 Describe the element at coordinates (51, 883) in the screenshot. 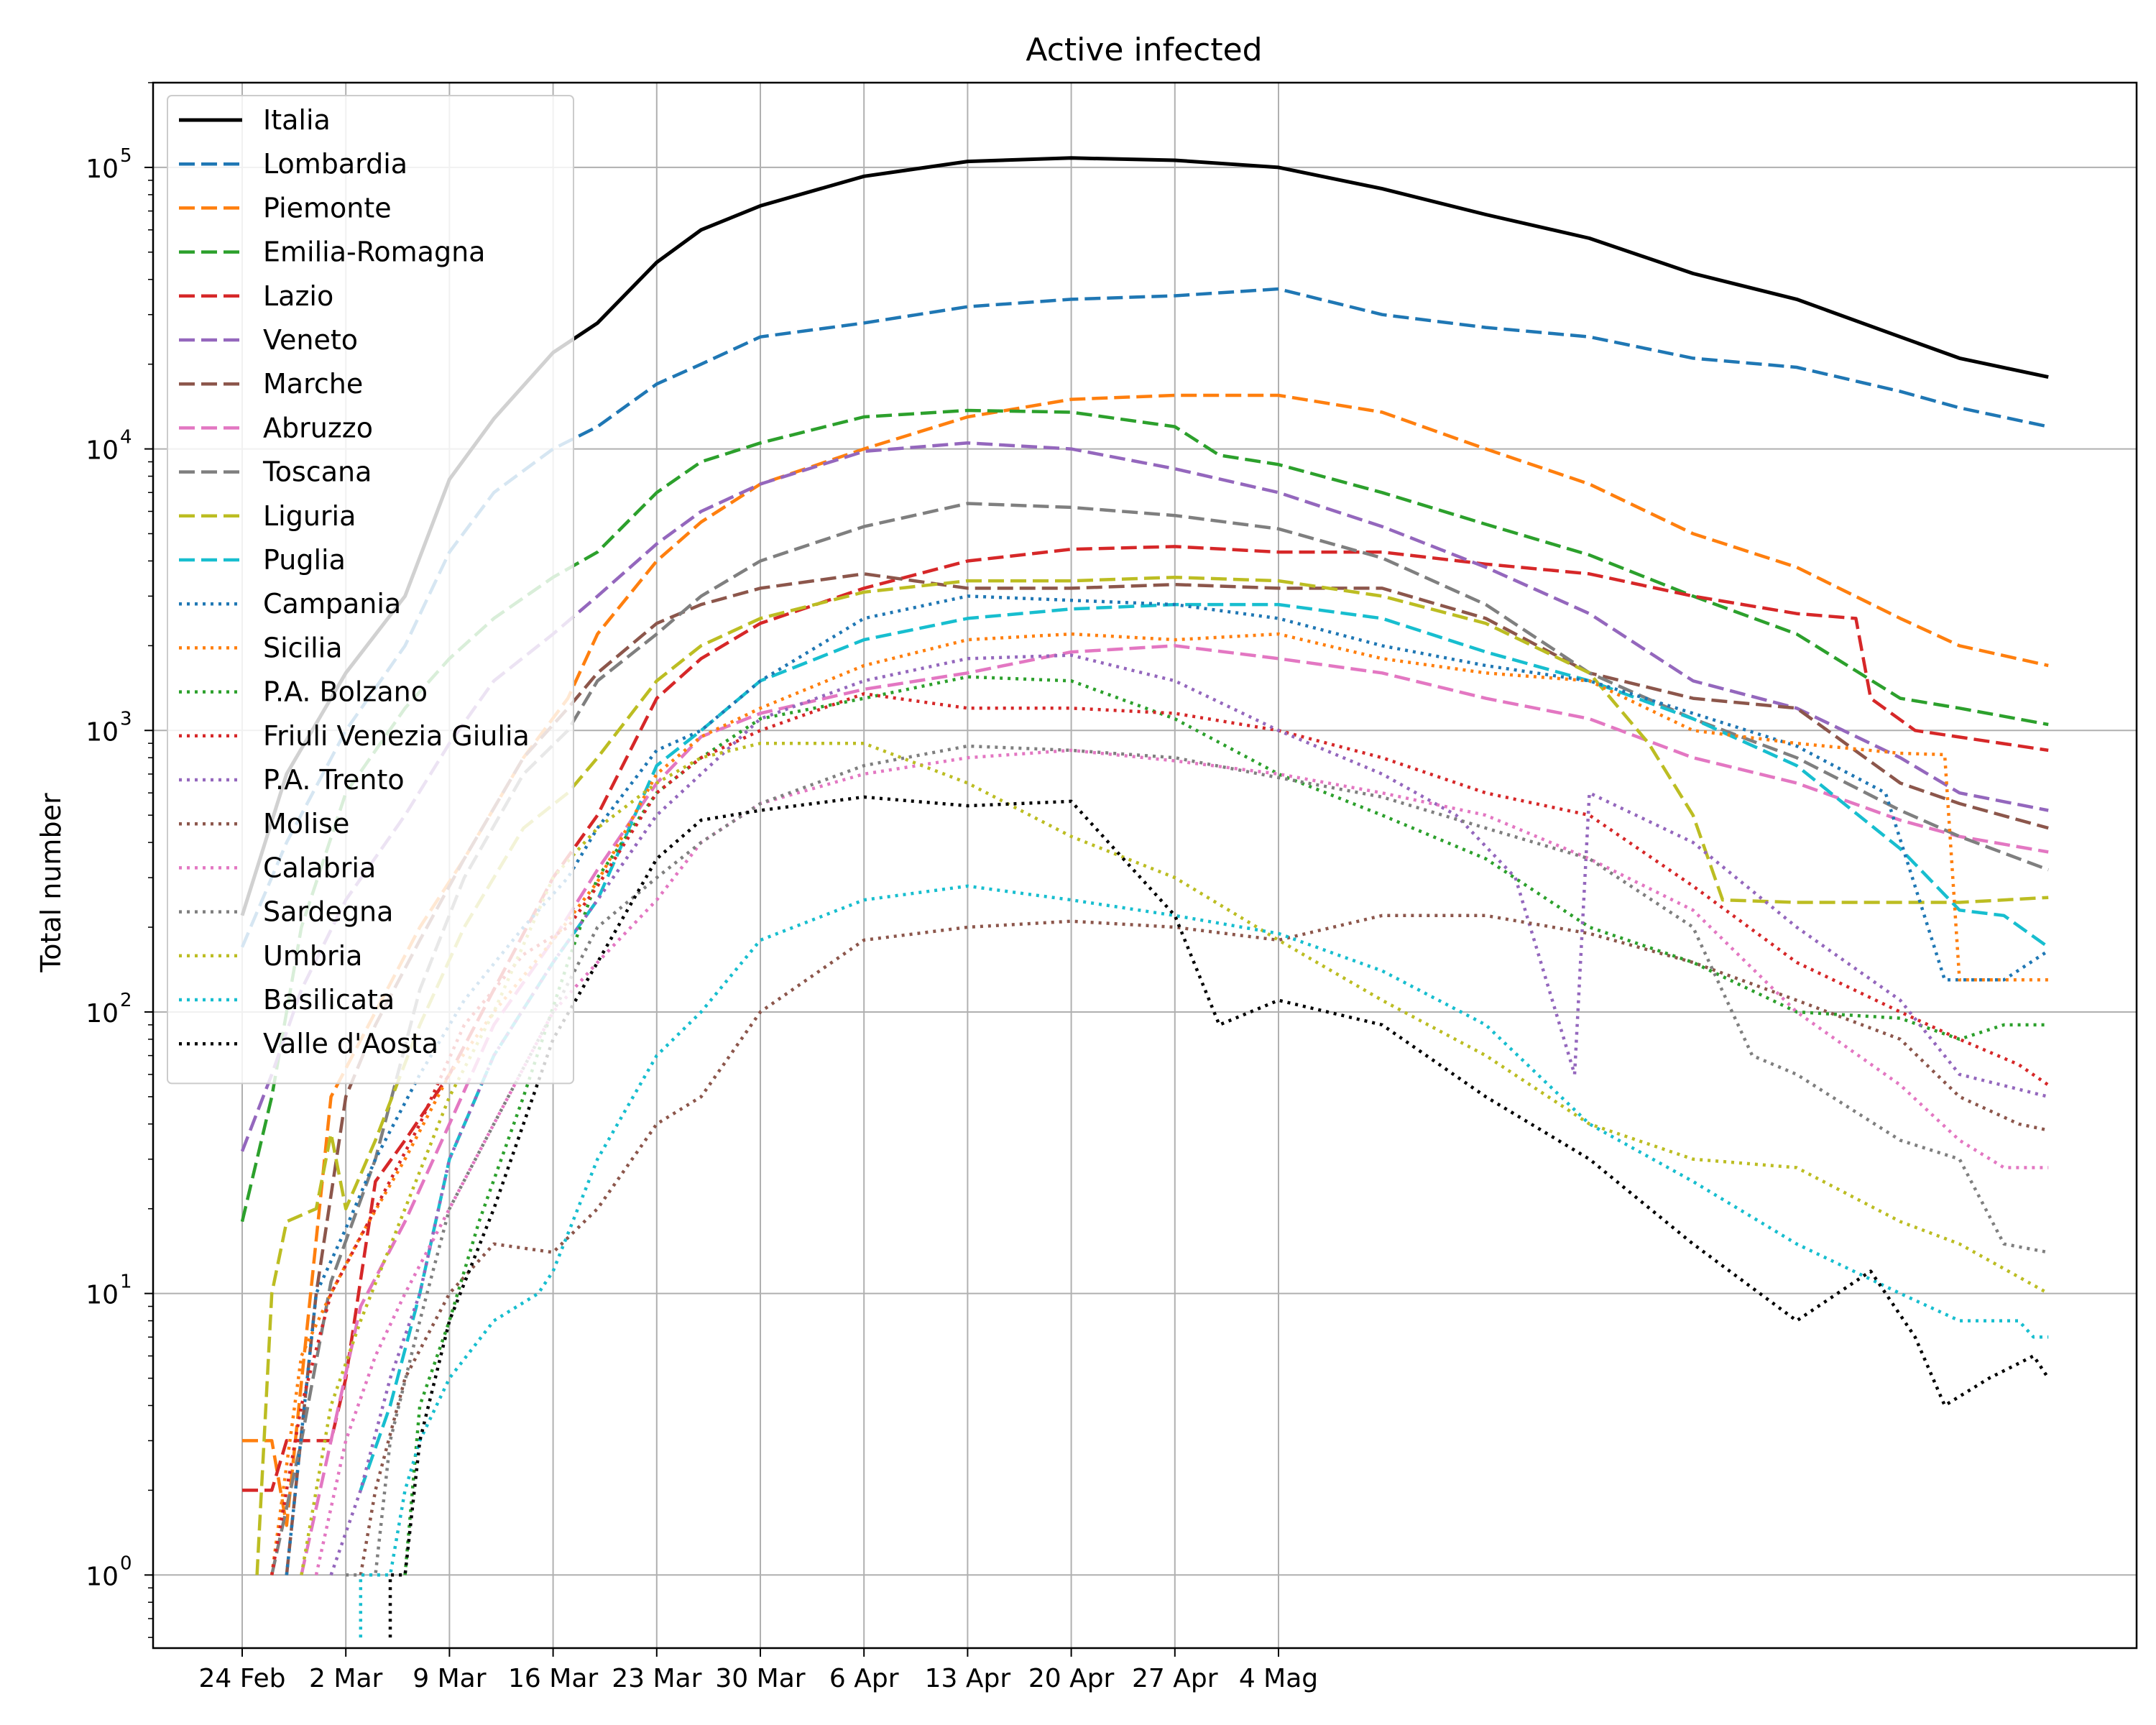

I see `y-axis-label: Total number` at that location.